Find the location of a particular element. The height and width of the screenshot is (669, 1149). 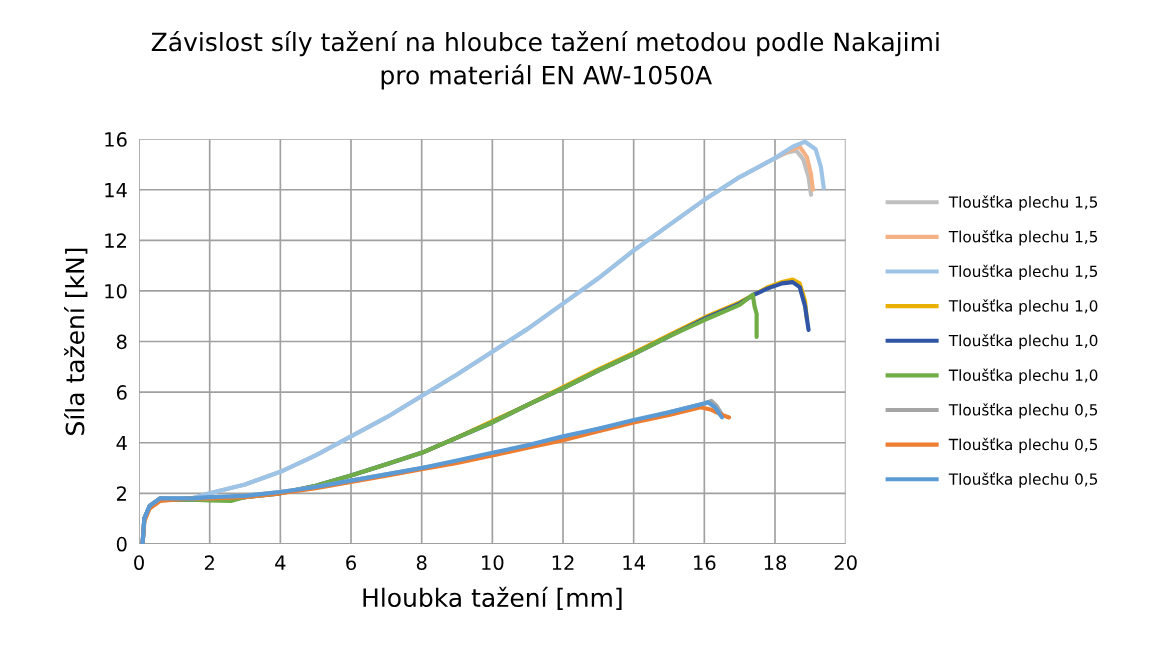

y-tick-label: 4 is located at coordinates (121, 443).